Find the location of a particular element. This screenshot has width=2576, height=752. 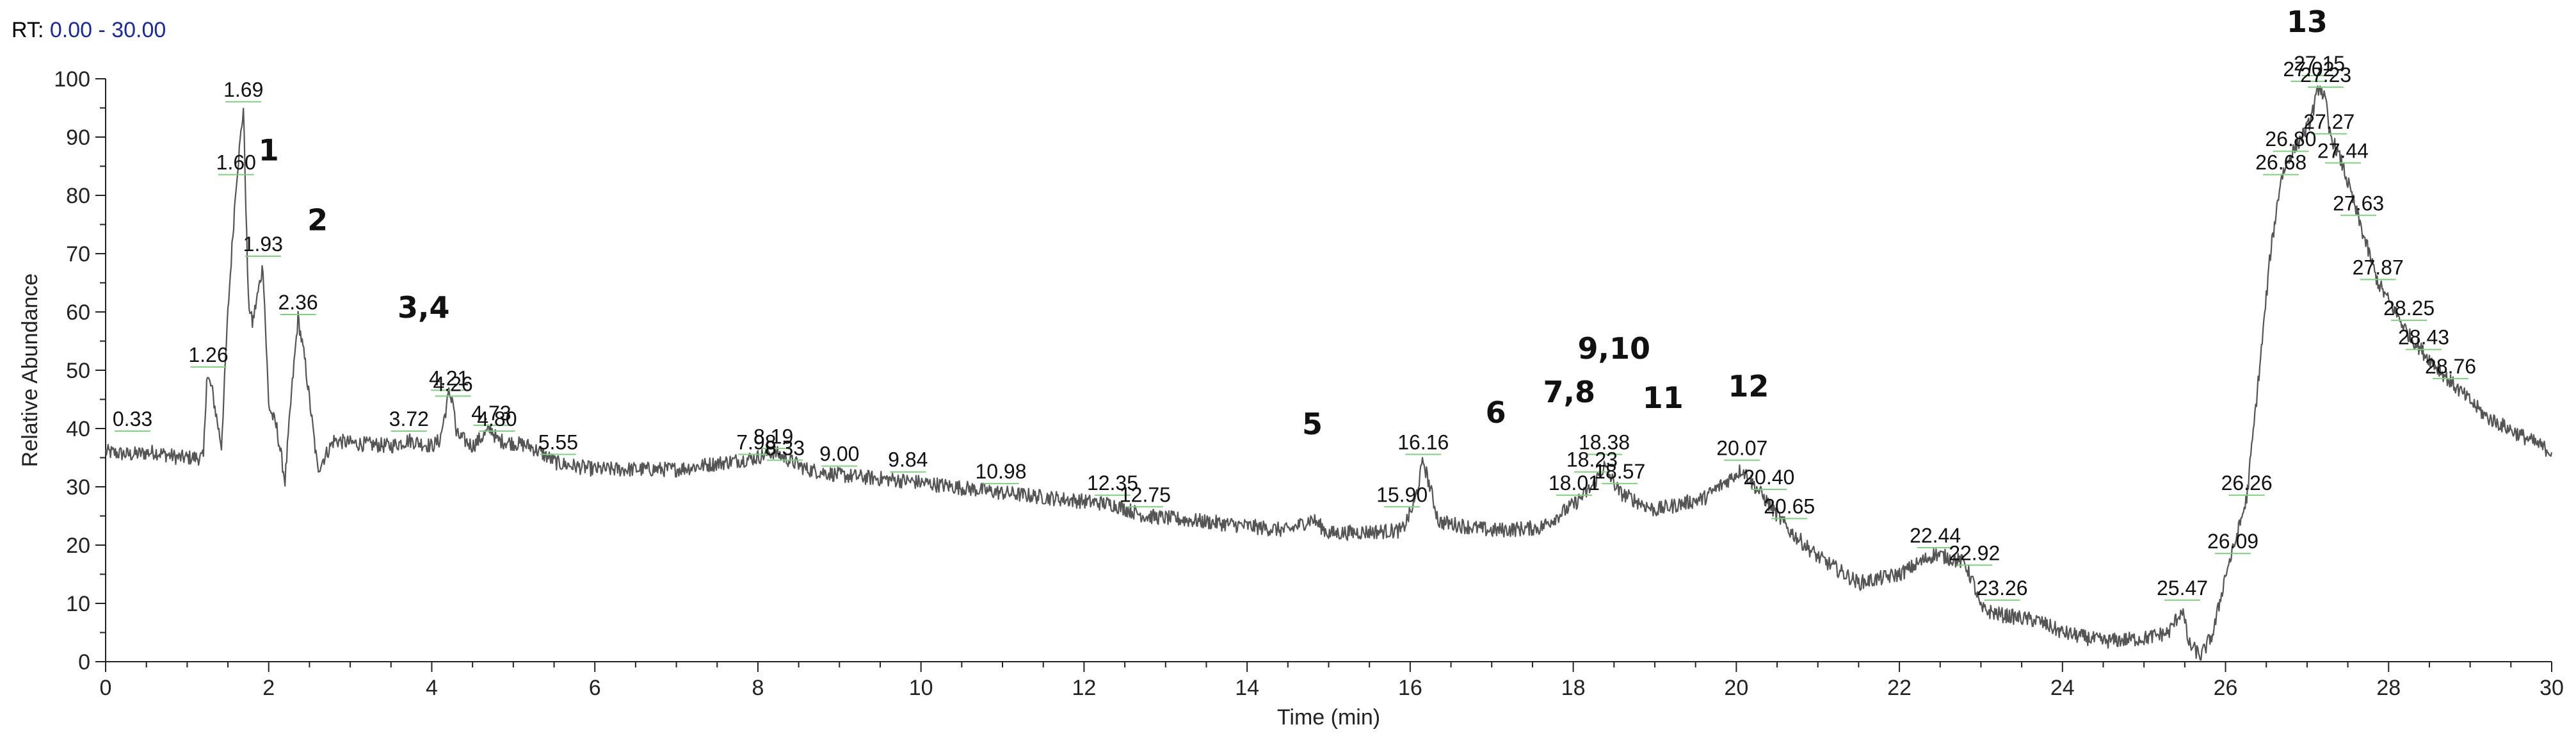

peak-label: 27.44 is located at coordinates (2343, 151).